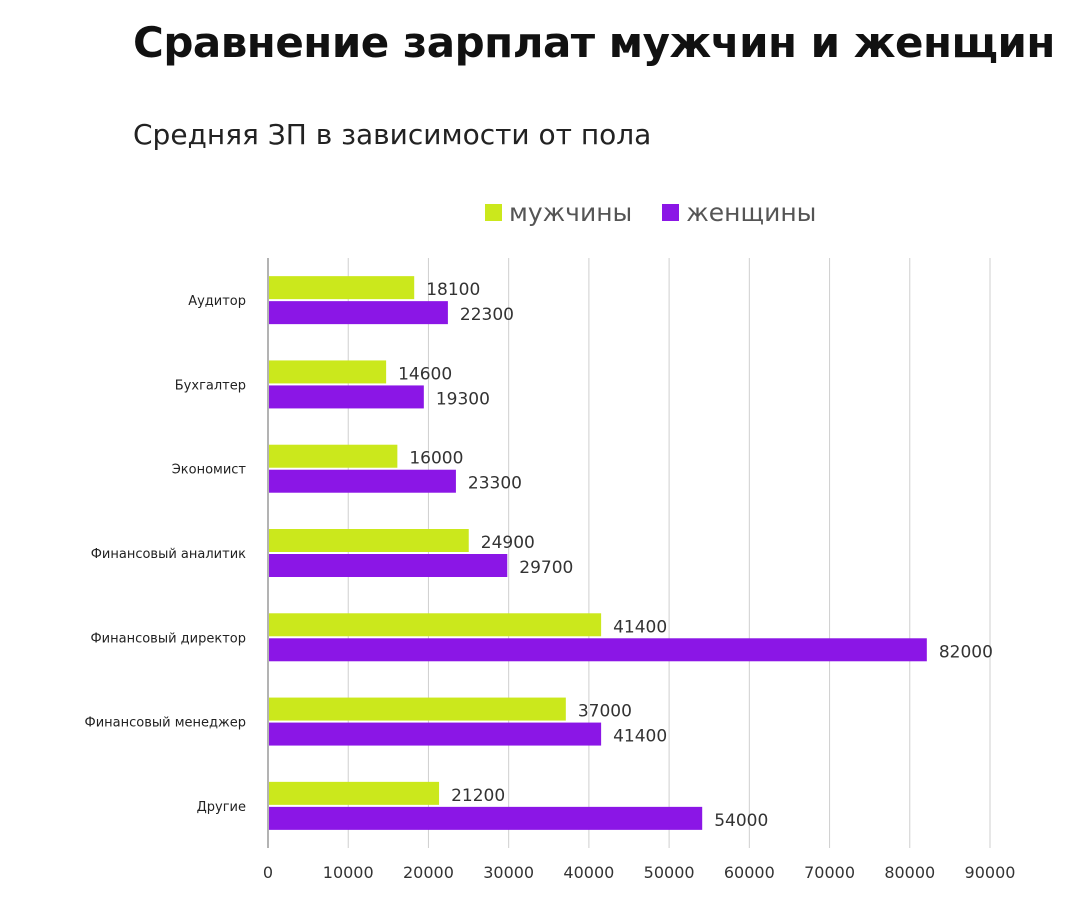  What do you see at coordinates (966, 652) in the screenshot?
I see `data-label-women: 82000` at bounding box center [966, 652].